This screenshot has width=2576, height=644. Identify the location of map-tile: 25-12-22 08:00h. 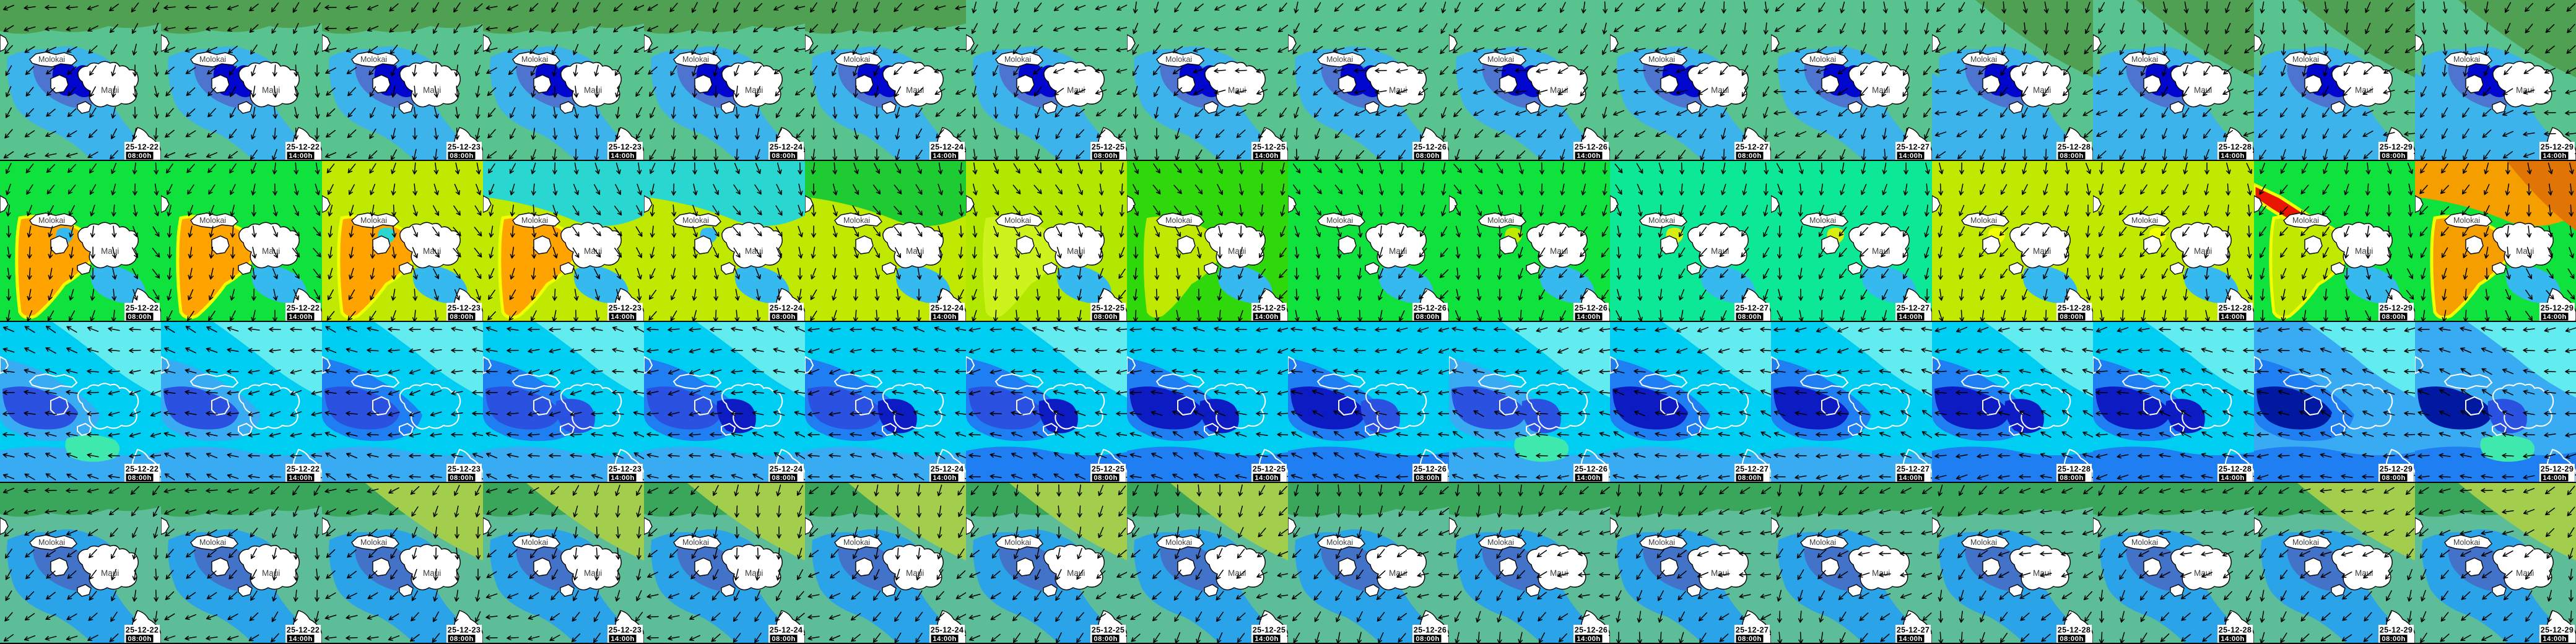
(80, 402).